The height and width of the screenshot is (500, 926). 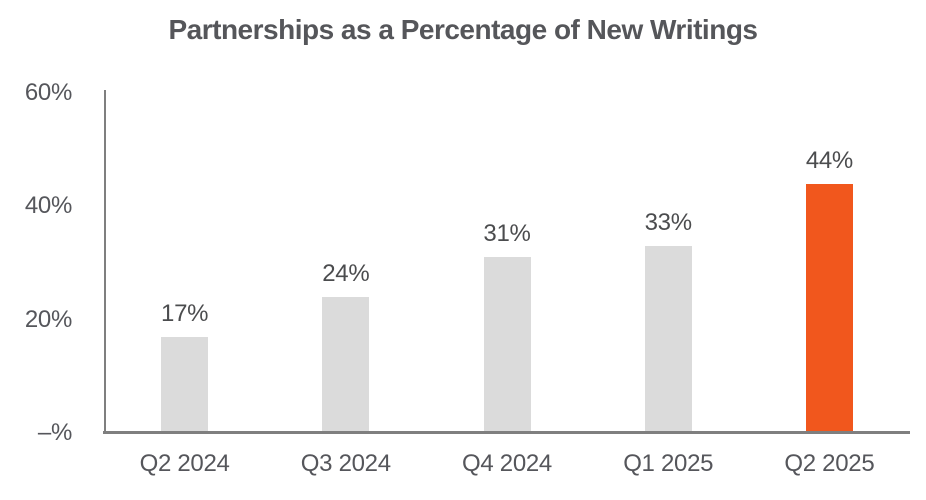 I want to click on y-axis-line, so click(x=105, y=262).